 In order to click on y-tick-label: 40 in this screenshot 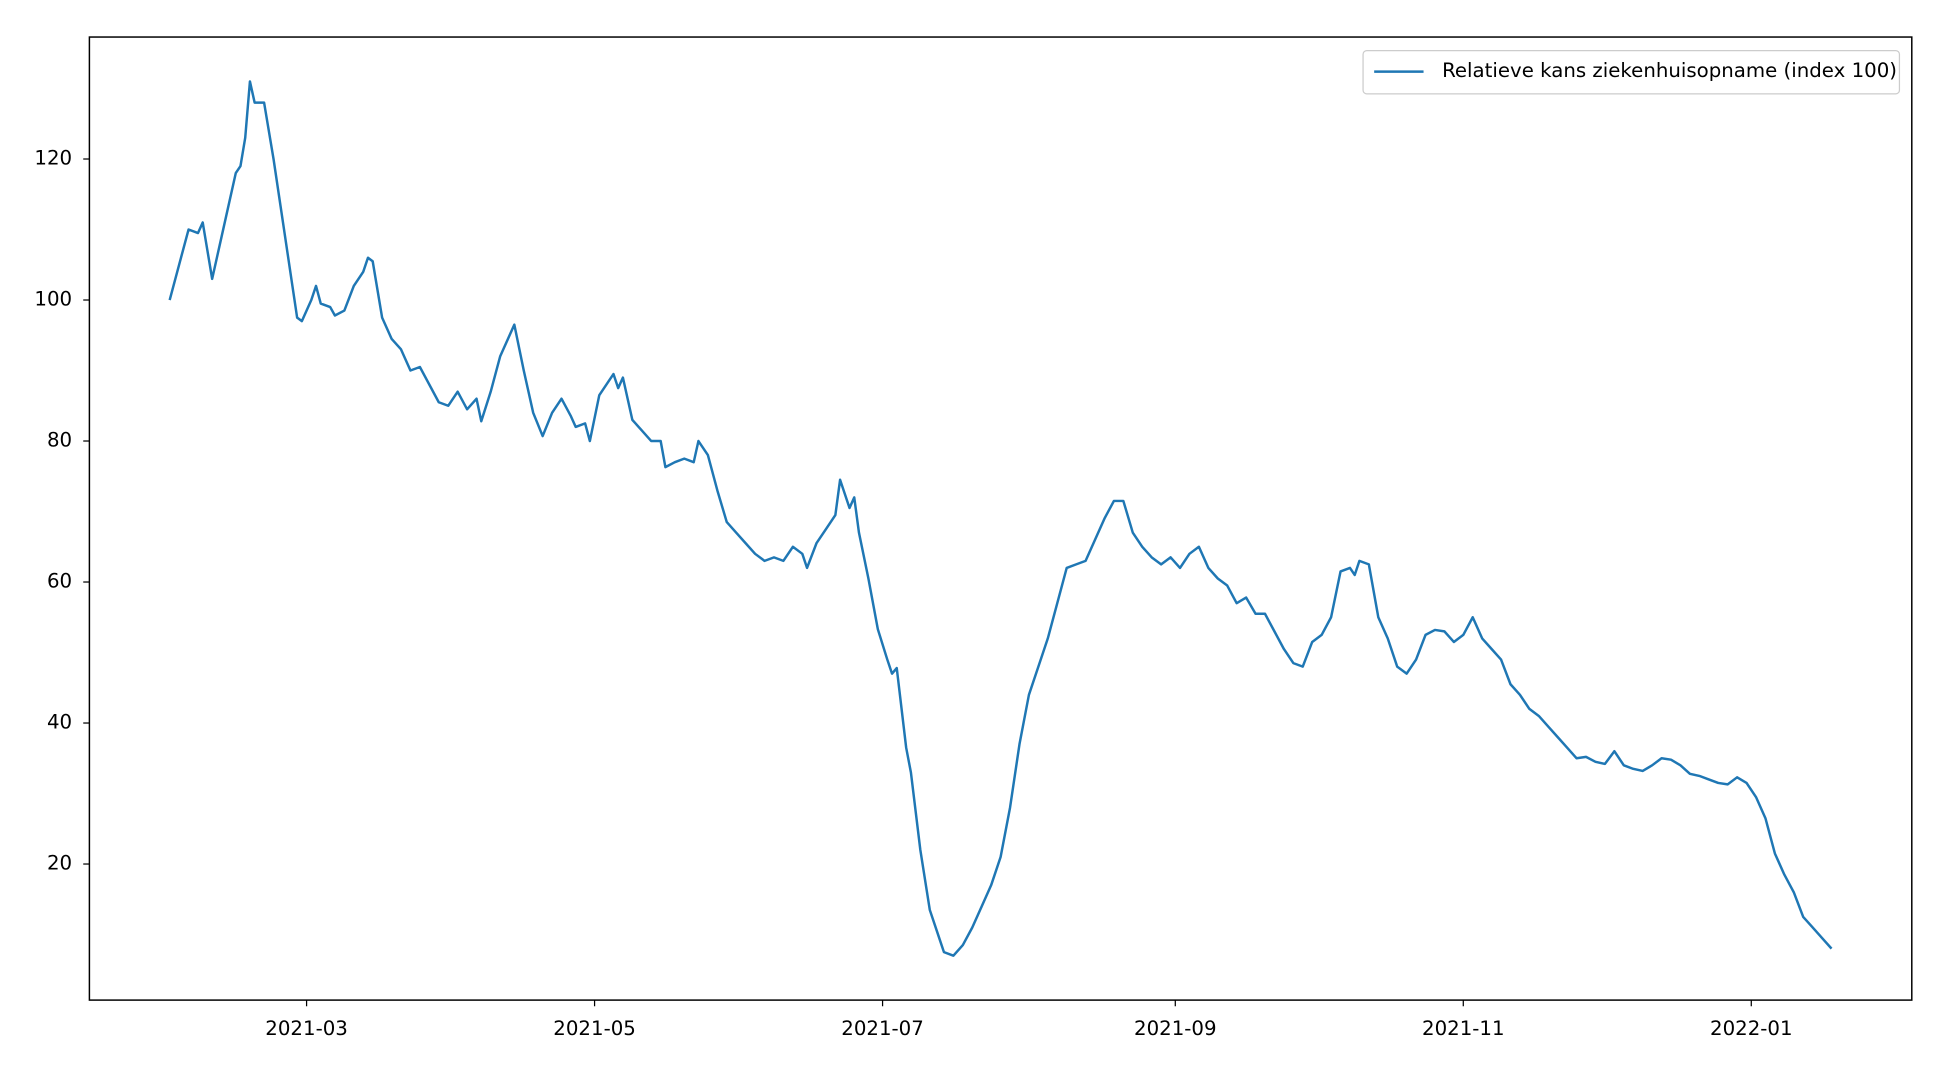, I will do `click(59, 722)`.